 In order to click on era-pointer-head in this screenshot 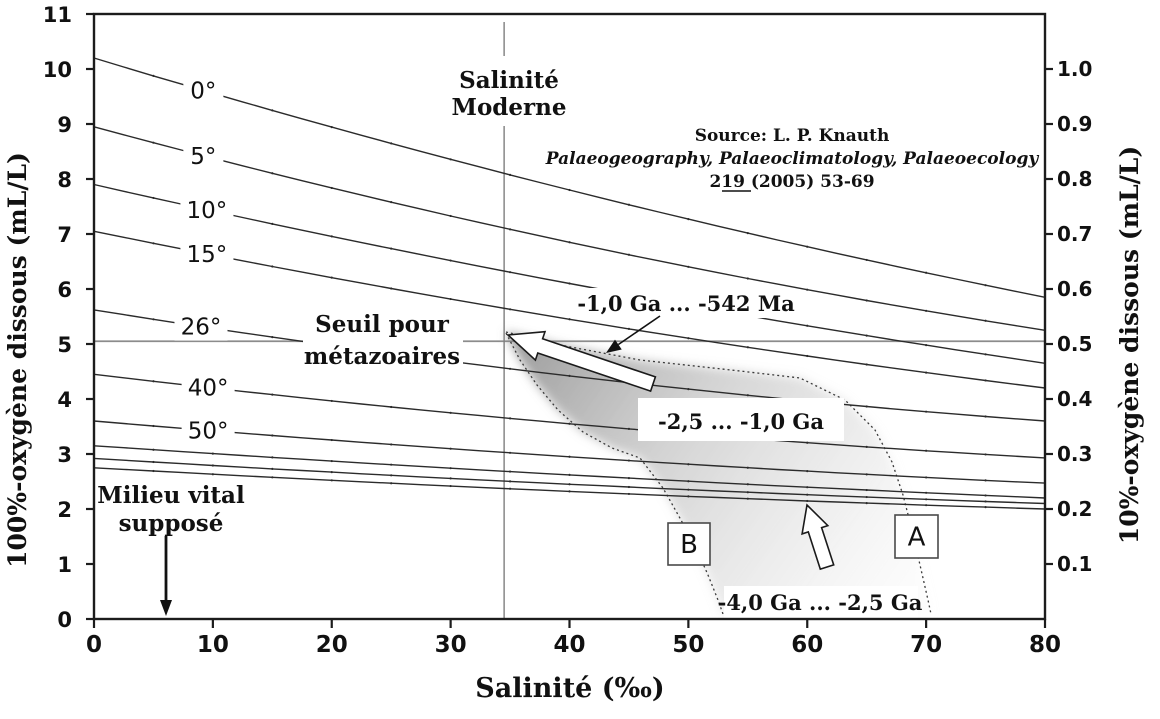, I will do `click(614, 346)`.